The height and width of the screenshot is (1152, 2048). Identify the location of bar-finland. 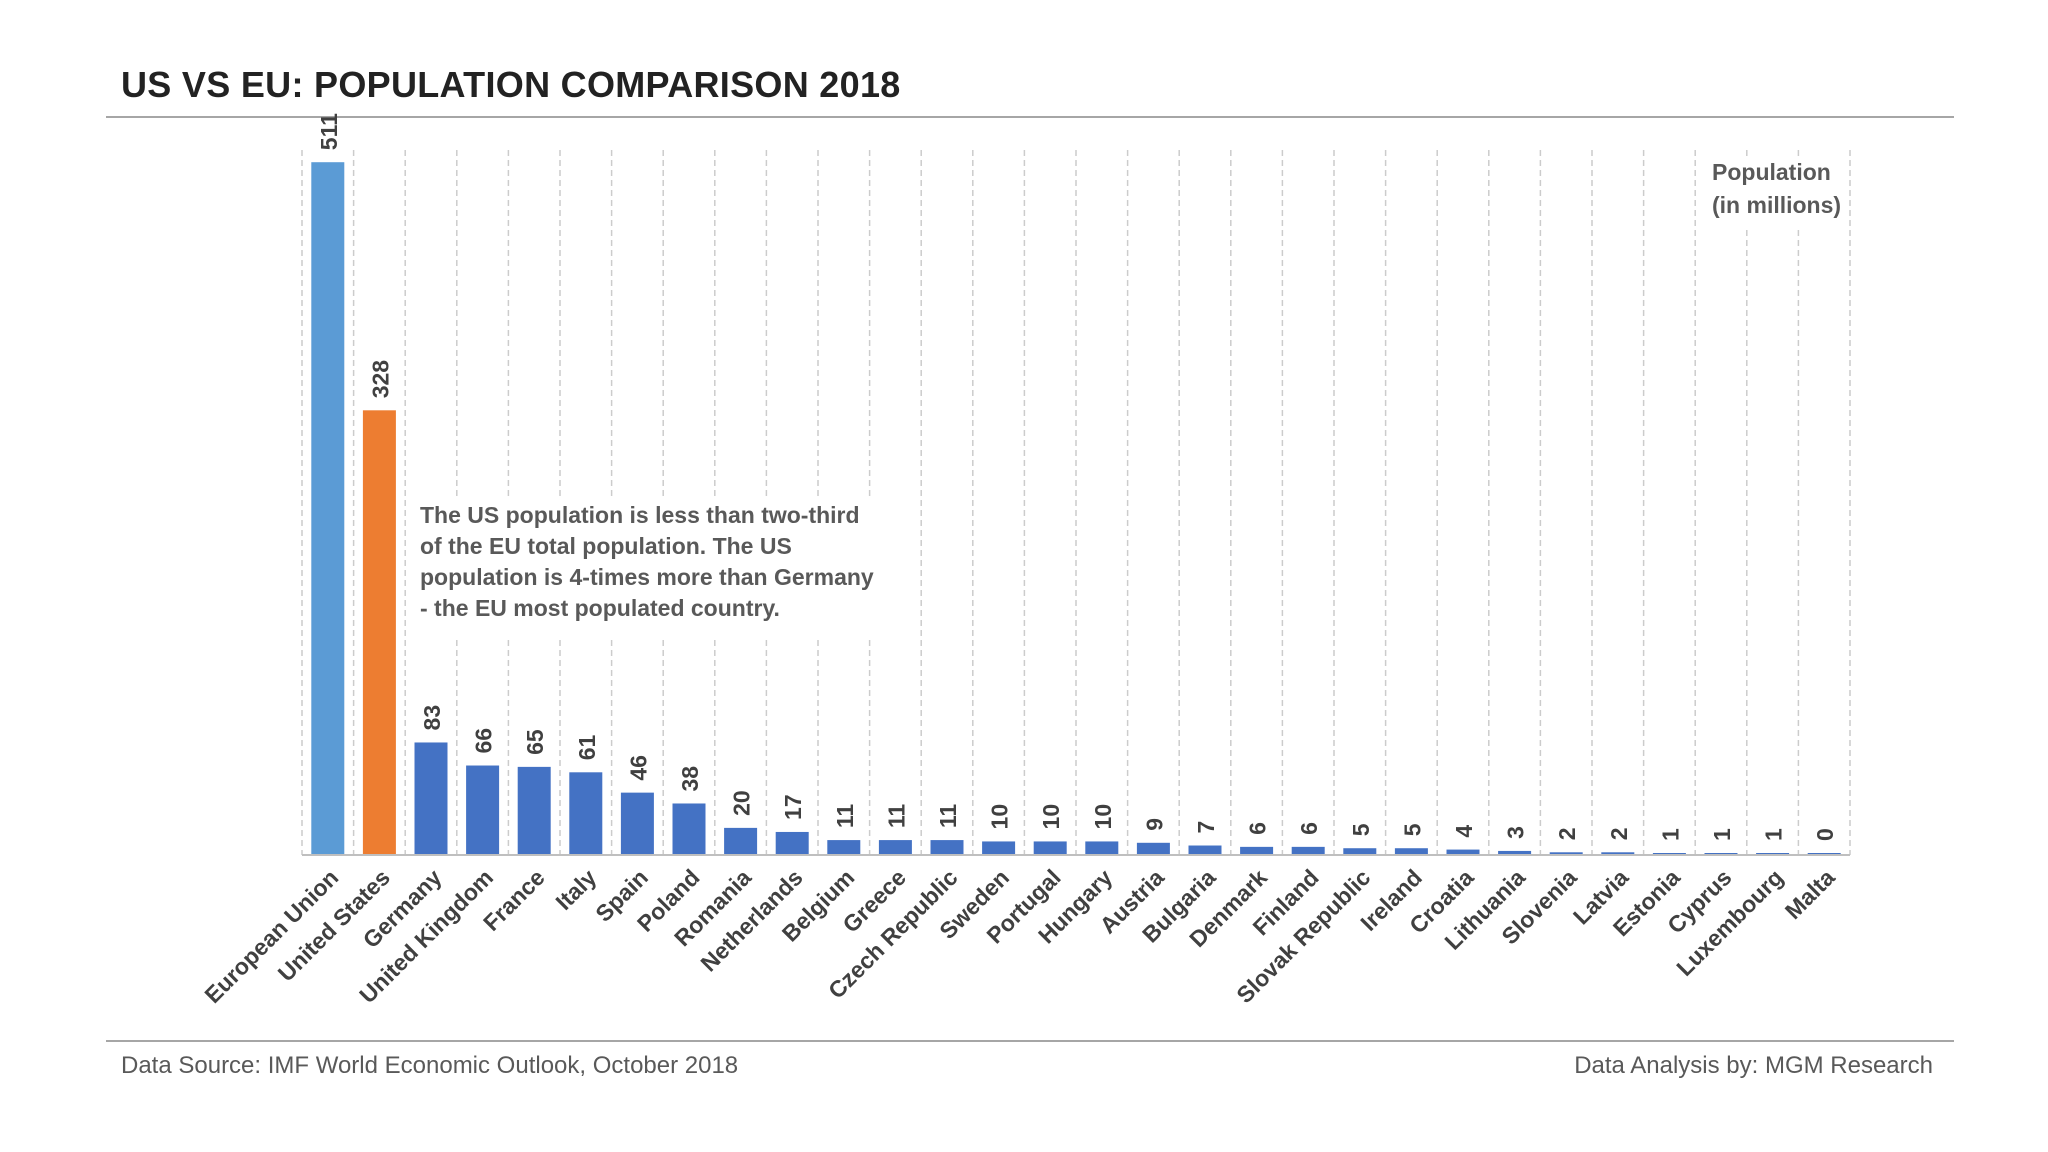
(1308, 850).